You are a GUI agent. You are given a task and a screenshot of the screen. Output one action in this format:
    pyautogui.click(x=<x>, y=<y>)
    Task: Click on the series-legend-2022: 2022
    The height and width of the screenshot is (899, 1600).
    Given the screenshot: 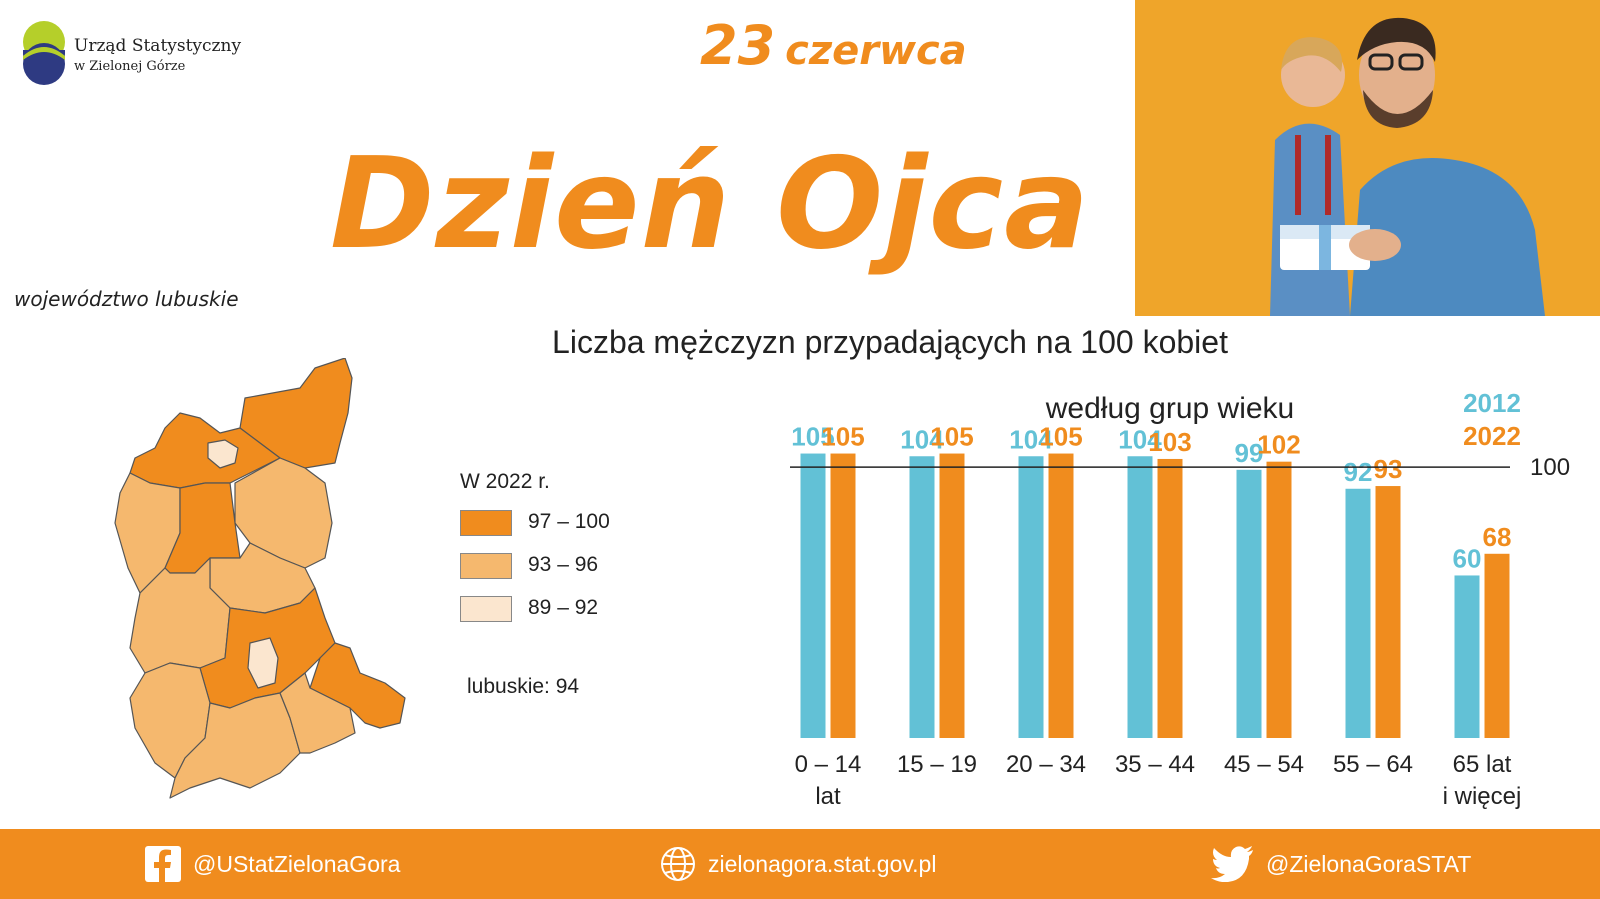 What is the action you would take?
    pyautogui.click(x=1492, y=436)
    